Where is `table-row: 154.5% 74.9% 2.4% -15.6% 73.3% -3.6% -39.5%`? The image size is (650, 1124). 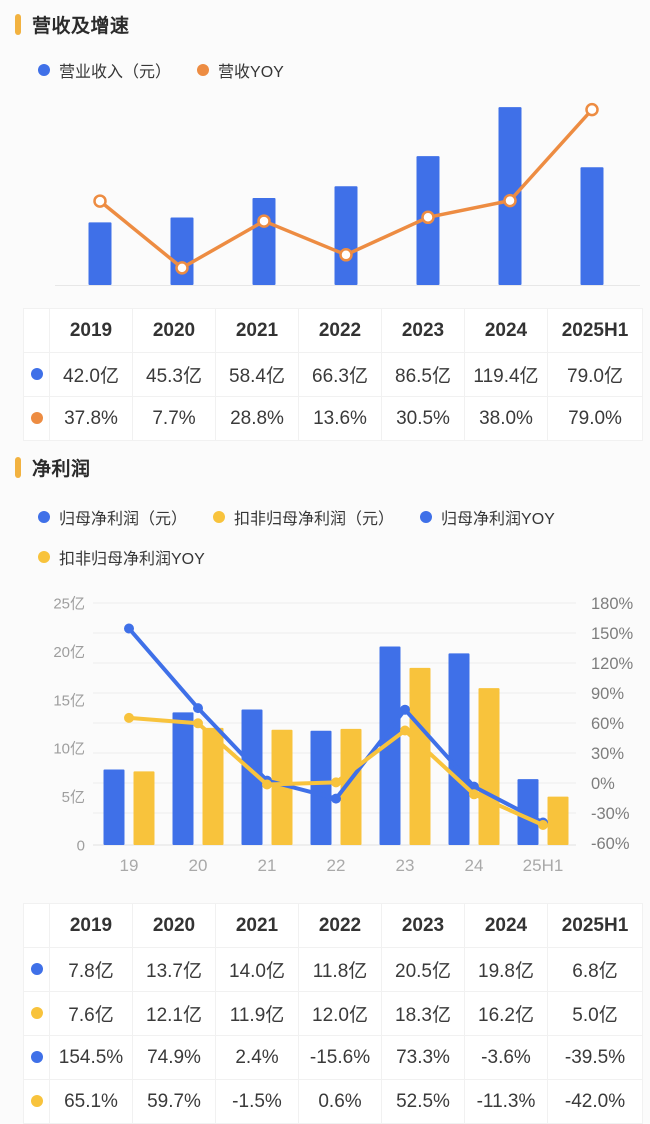 table-row: 154.5% 74.9% 2.4% -15.6% 73.3% -3.6% -39.5% is located at coordinates (333, 1057).